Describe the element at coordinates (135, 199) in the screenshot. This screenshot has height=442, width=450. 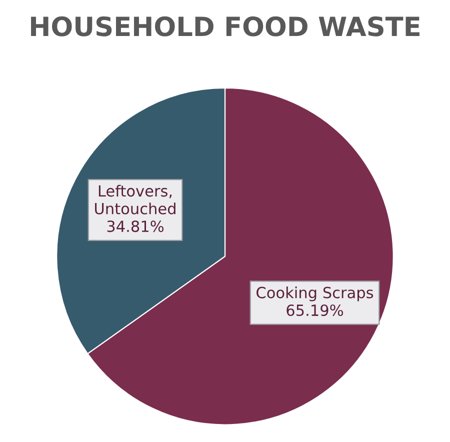
I see `slice-label: Leftovers, Untouched` at that location.